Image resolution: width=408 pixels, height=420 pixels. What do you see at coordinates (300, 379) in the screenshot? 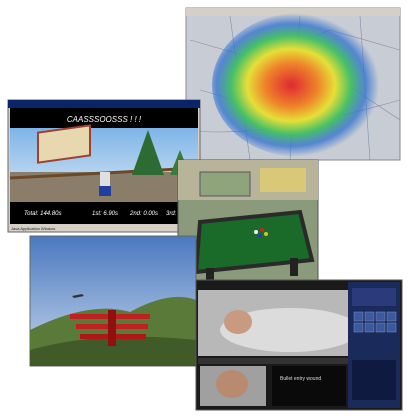
I see `wound-caption: Bullet entry wound` at bounding box center [300, 379].